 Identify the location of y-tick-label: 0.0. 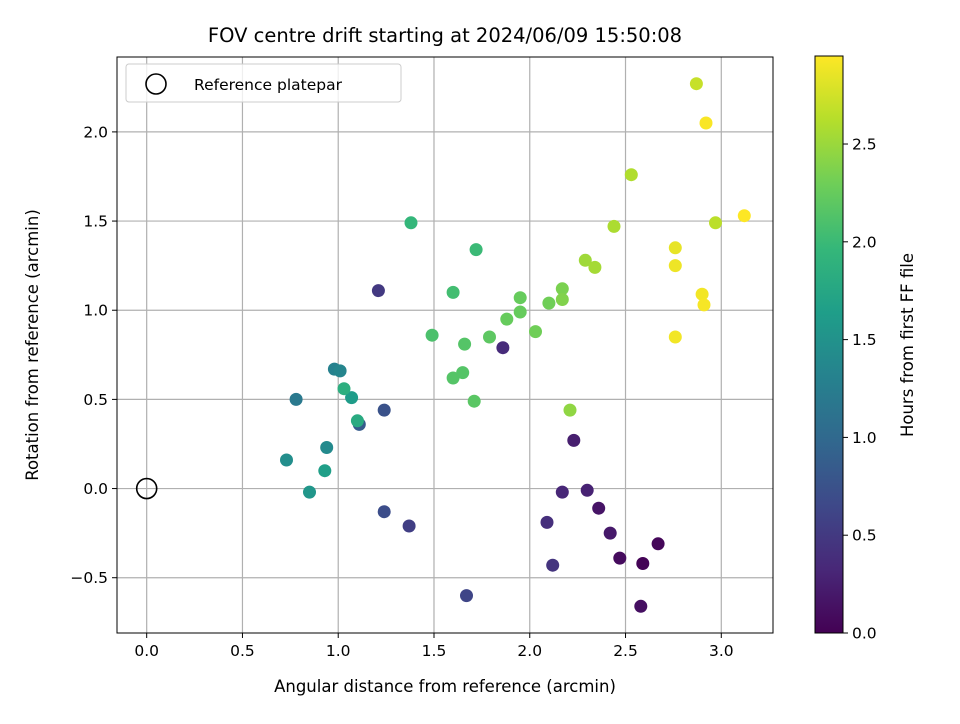
(95, 489).